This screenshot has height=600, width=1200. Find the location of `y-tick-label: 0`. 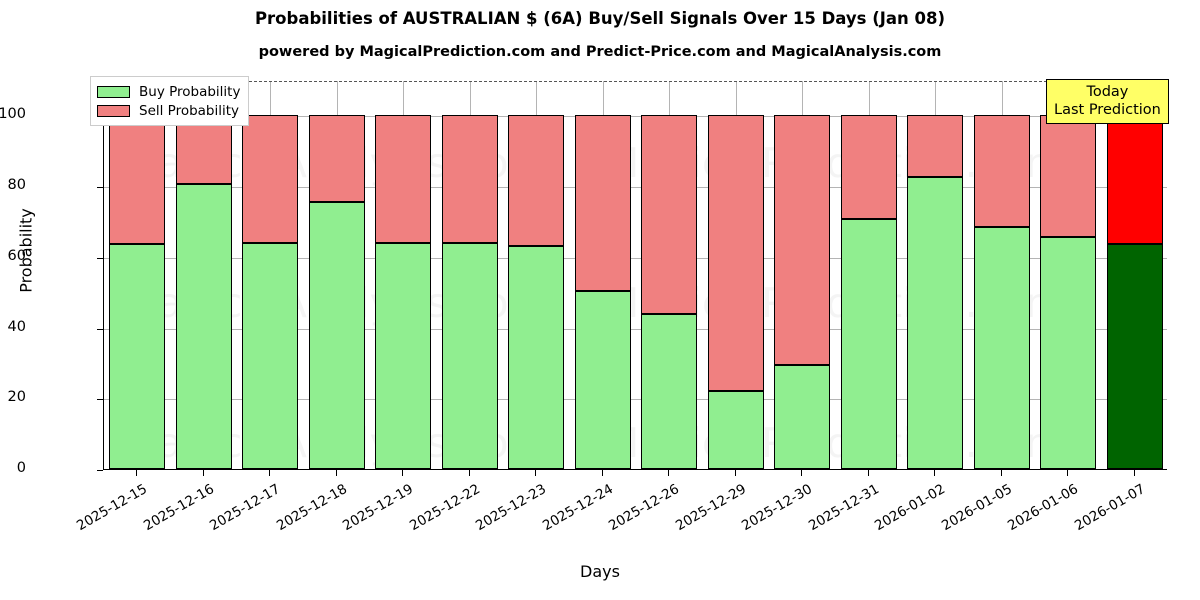

y-tick-label: 0 is located at coordinates (21, 468).